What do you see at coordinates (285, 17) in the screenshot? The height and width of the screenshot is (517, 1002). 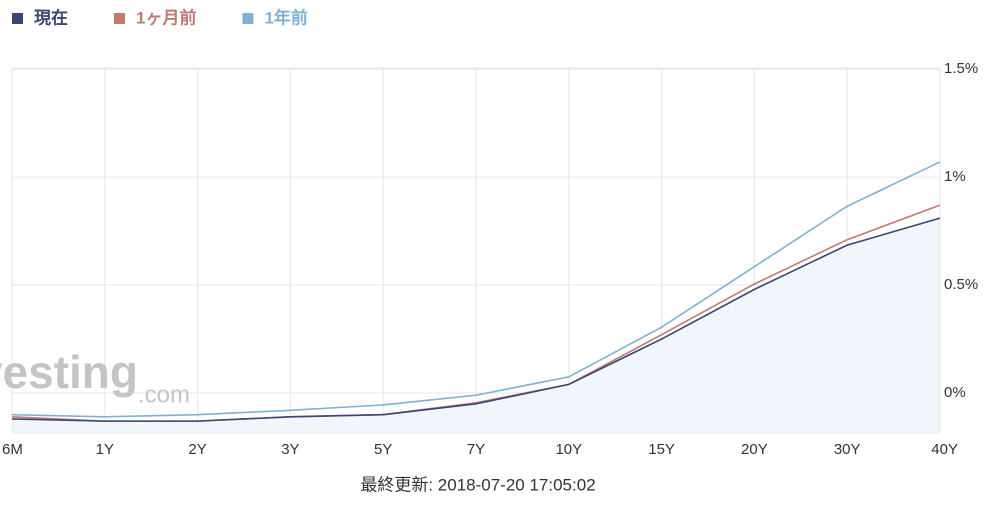 I see `legend-label: 1年前` at bounding box center [285, 17].